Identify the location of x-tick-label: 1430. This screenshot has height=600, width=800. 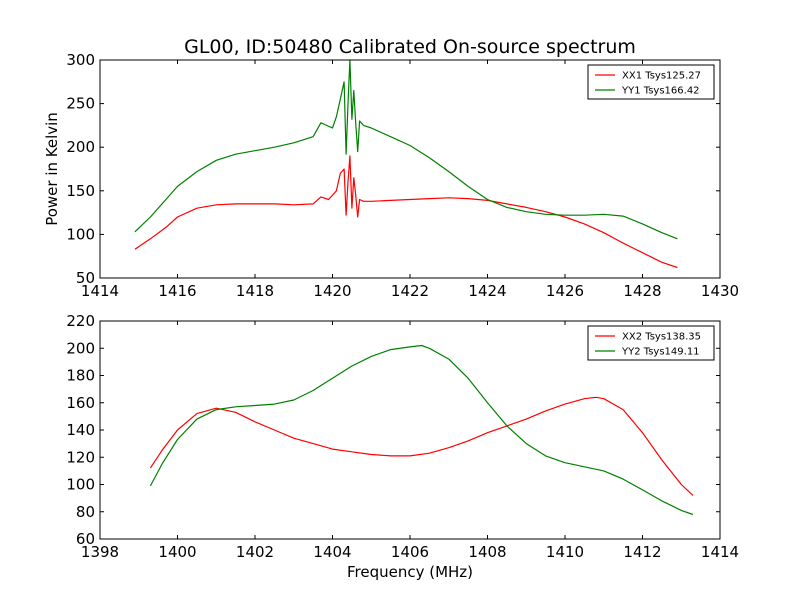
(720, 291).